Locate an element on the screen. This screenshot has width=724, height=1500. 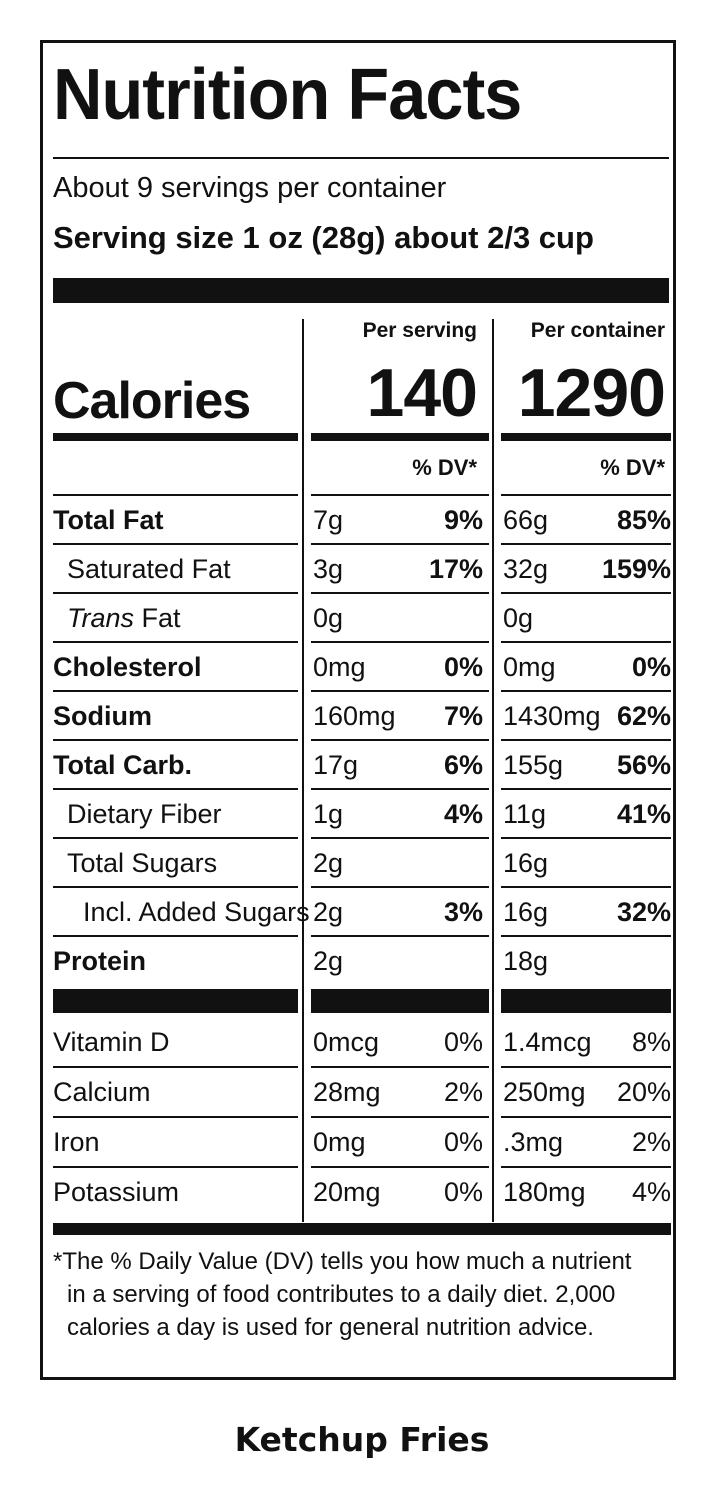
container-amount: 1.4mcg is located at coordinates (547, 1042).